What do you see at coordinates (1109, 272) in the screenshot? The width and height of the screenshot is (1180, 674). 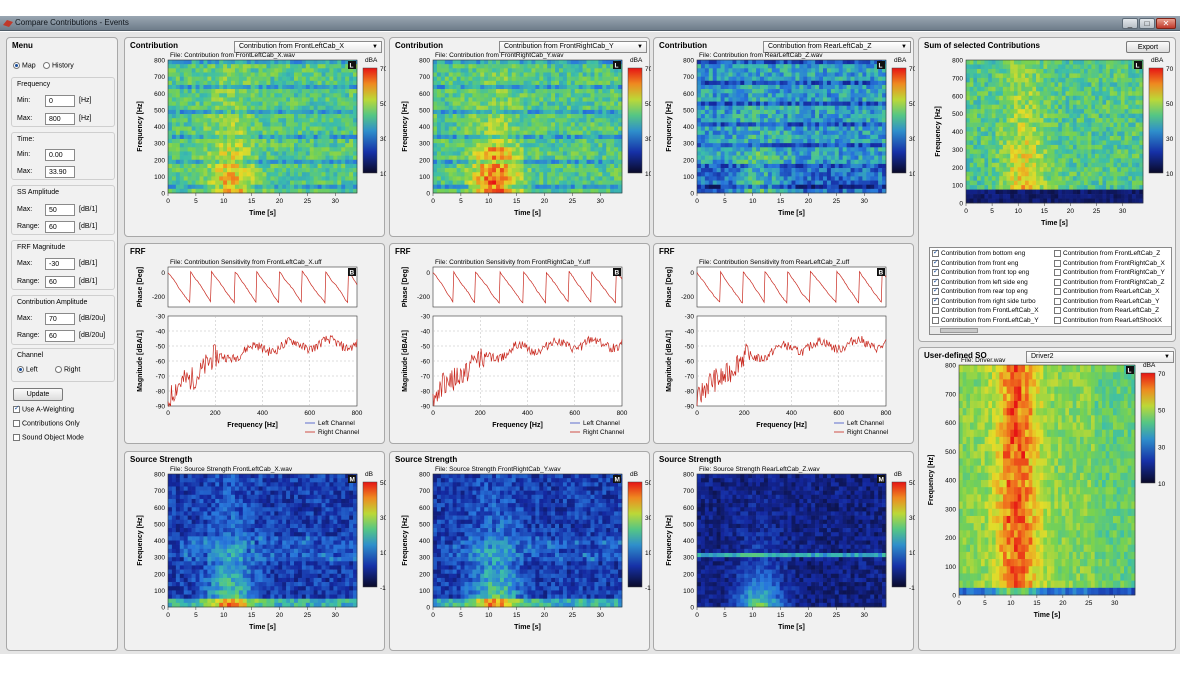 I see `list-item: Contribution from FrontRightCab_Y` at bounding box center [1109, 272].